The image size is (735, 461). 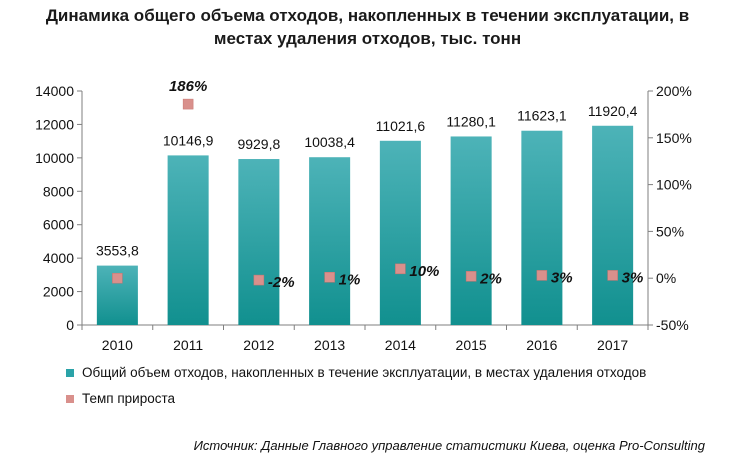 What do you see at coordinates (258, 144) in the screenshot?
I see `bar-data-label: 9929,8` at bounding box center [258, 144].